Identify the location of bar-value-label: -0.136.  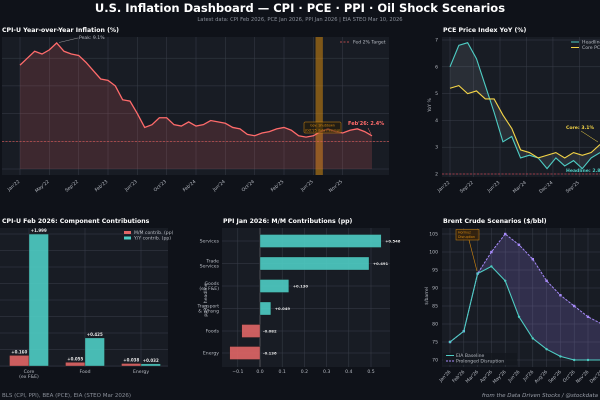
(270, 352).